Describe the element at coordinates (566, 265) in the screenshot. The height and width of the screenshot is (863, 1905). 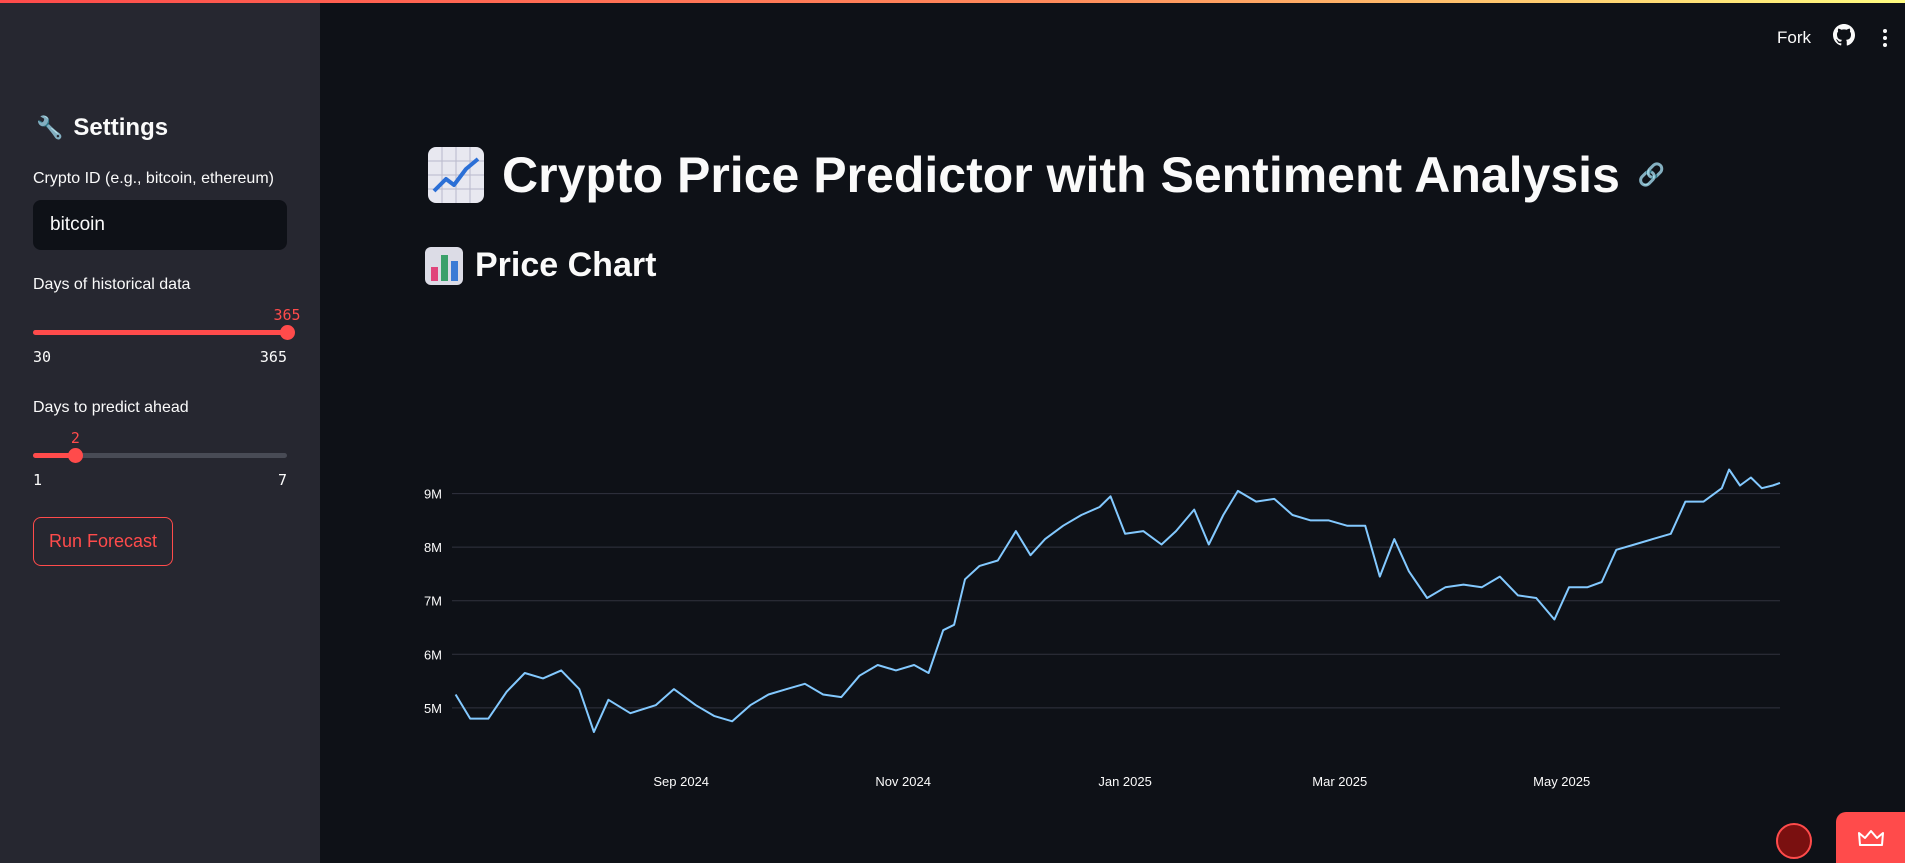
I see `section-title-text: Price Chart` at that location.